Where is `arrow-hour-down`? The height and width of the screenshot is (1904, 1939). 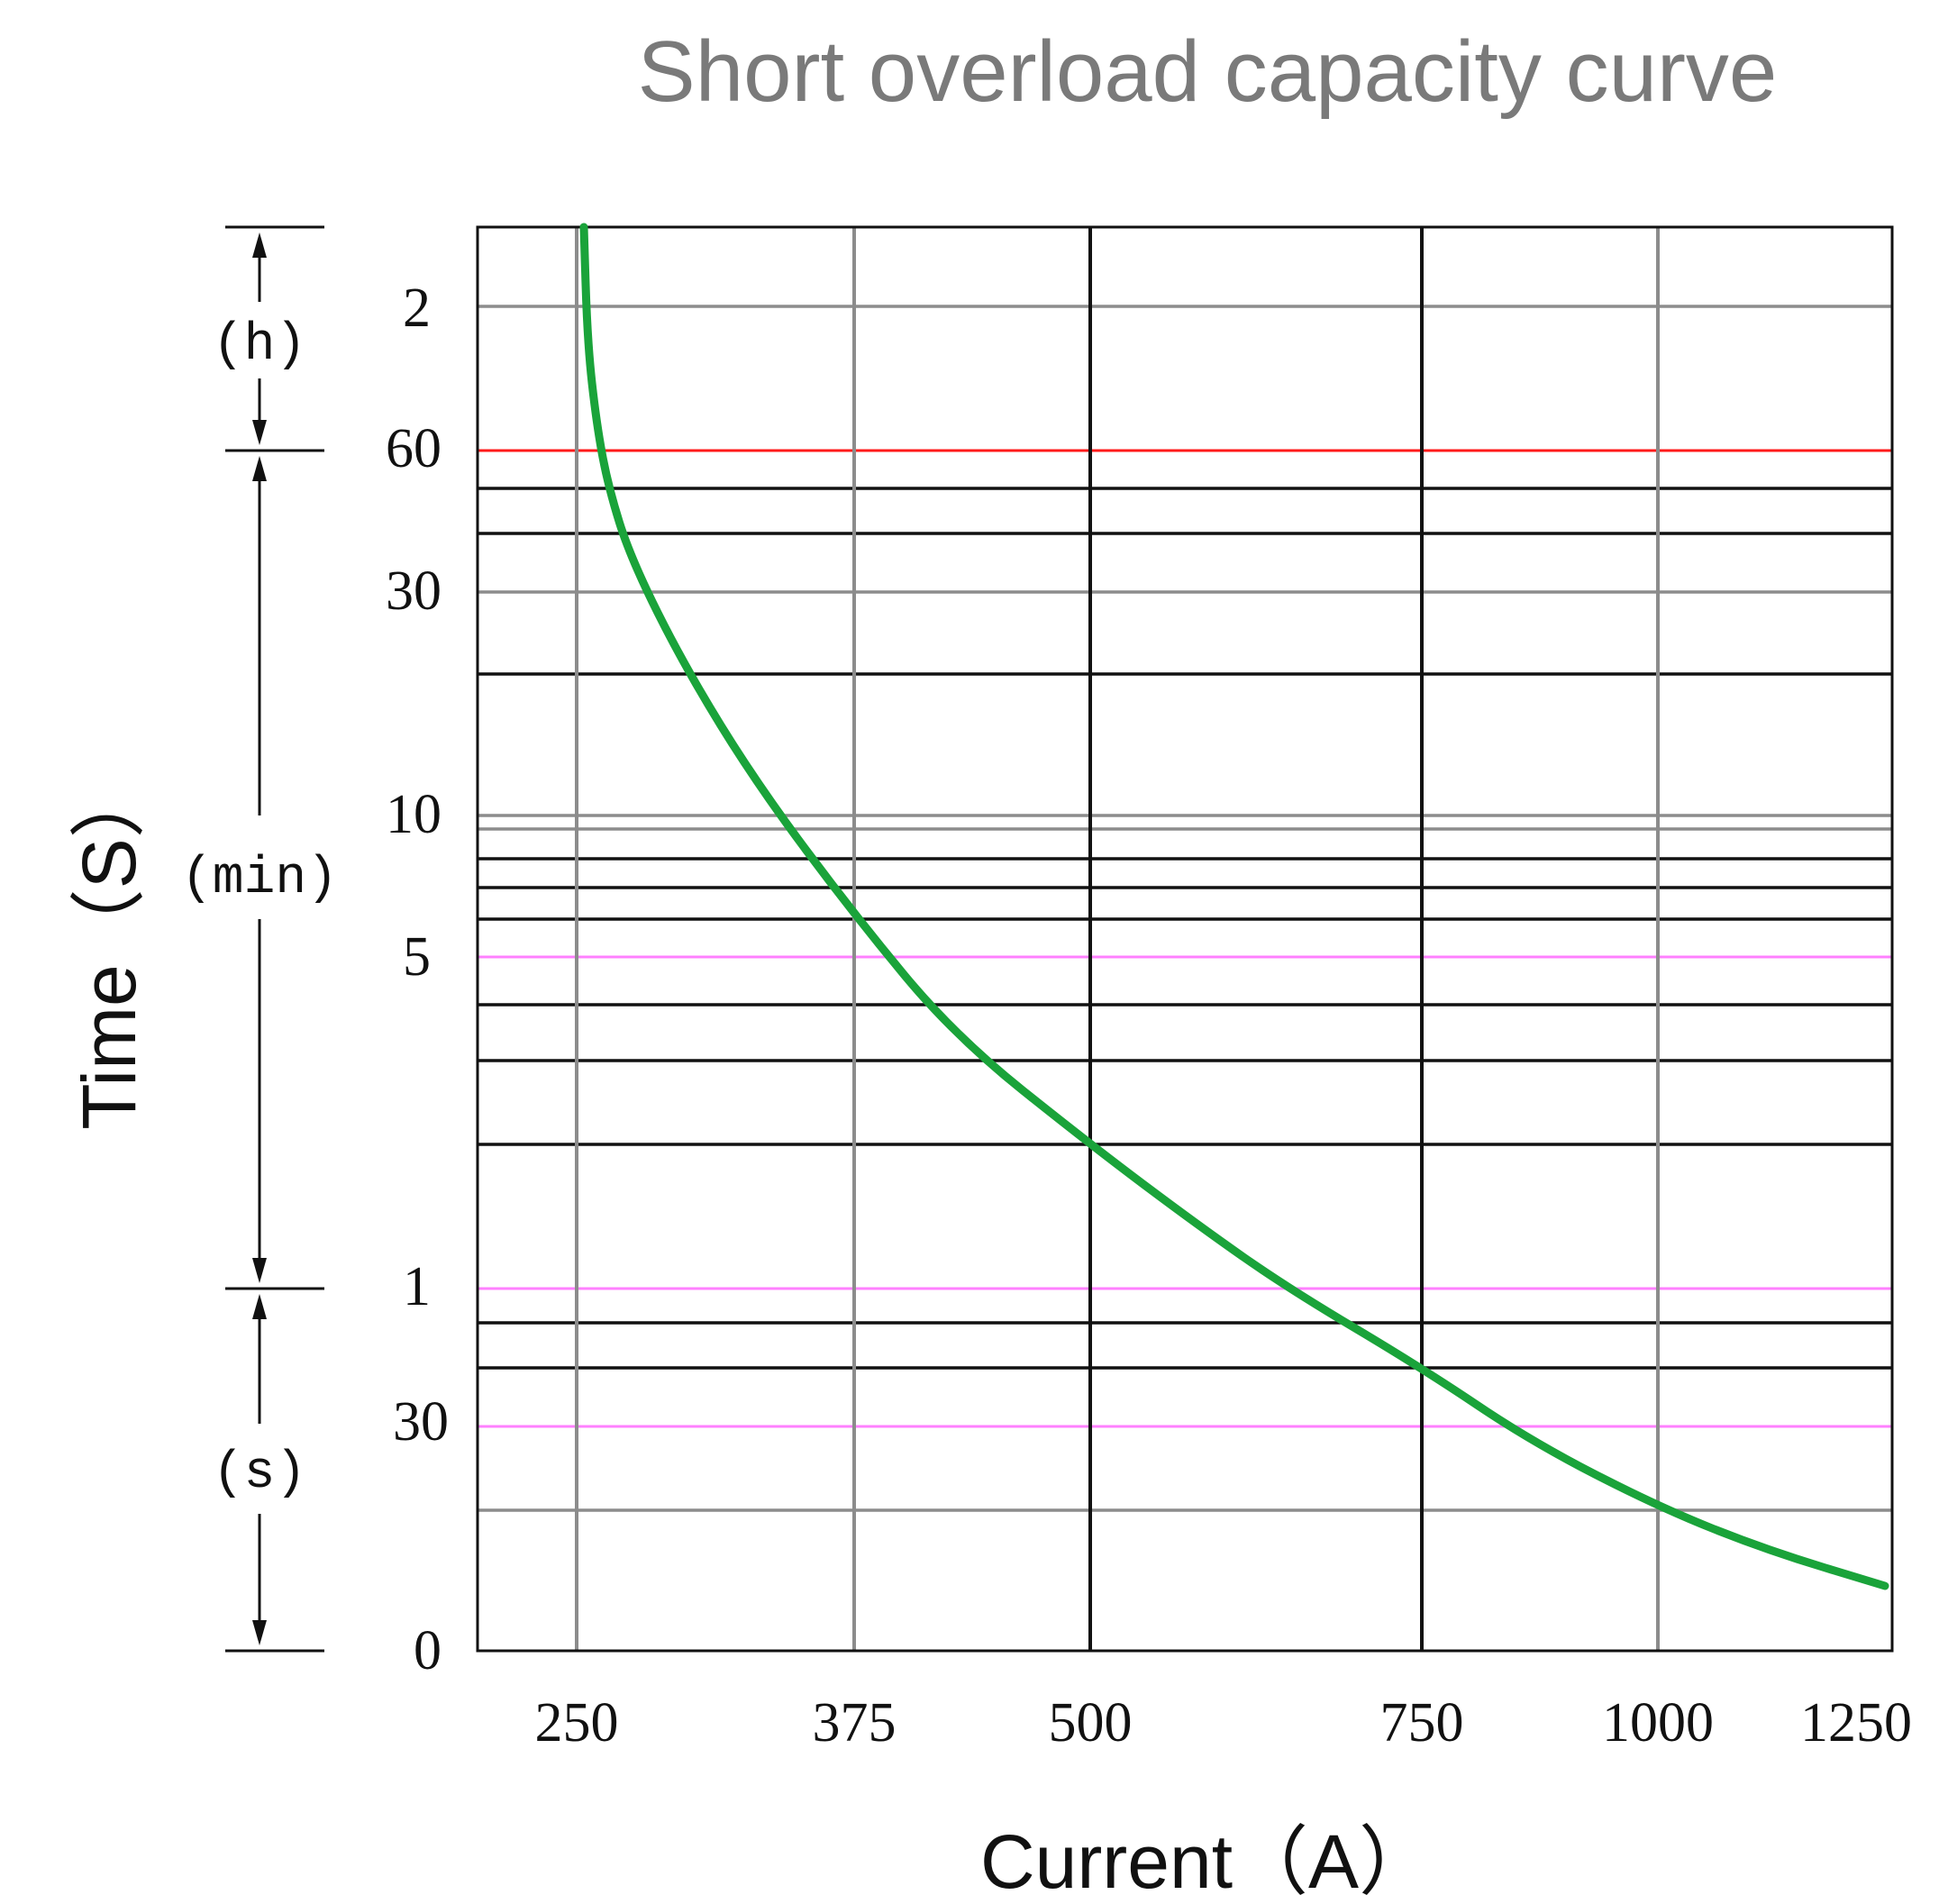
arrow-hour-down is located at coordinates (259, 432).